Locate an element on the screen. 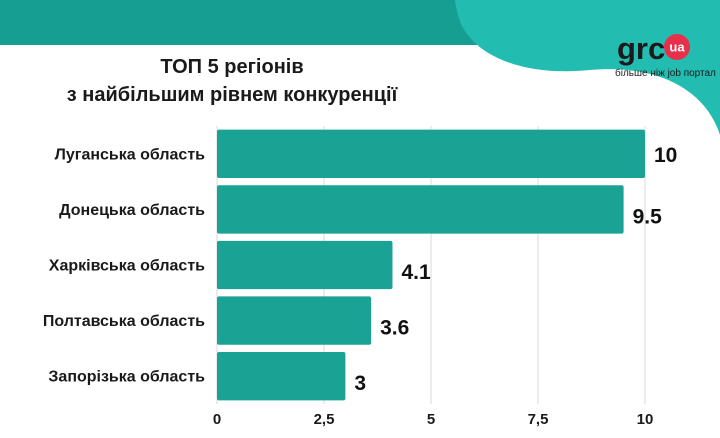 Image resolution: width=720 pixels, height=438 pixels. decorative-corner-shape is located at coordinates (587, 67).